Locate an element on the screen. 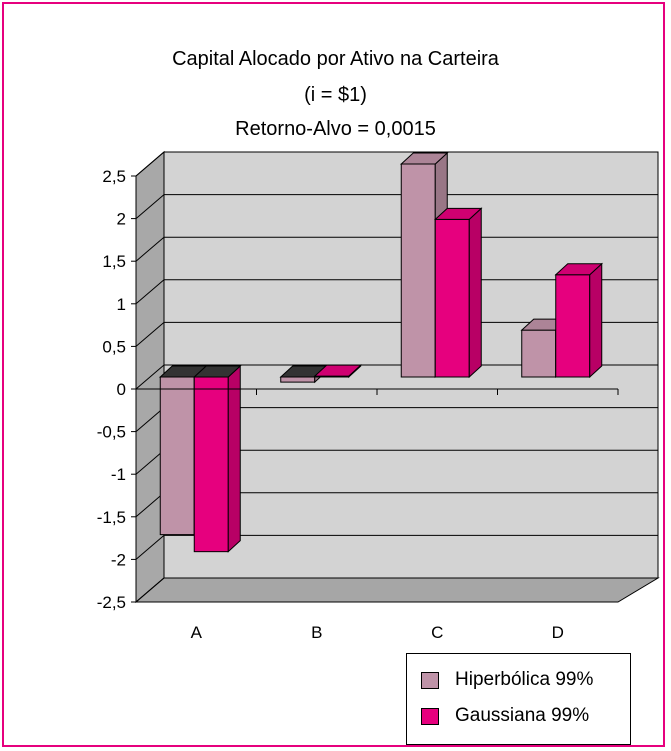 The image size is (671, 751). y-tick-label: 0,5 is located at coordinates (114, 346).